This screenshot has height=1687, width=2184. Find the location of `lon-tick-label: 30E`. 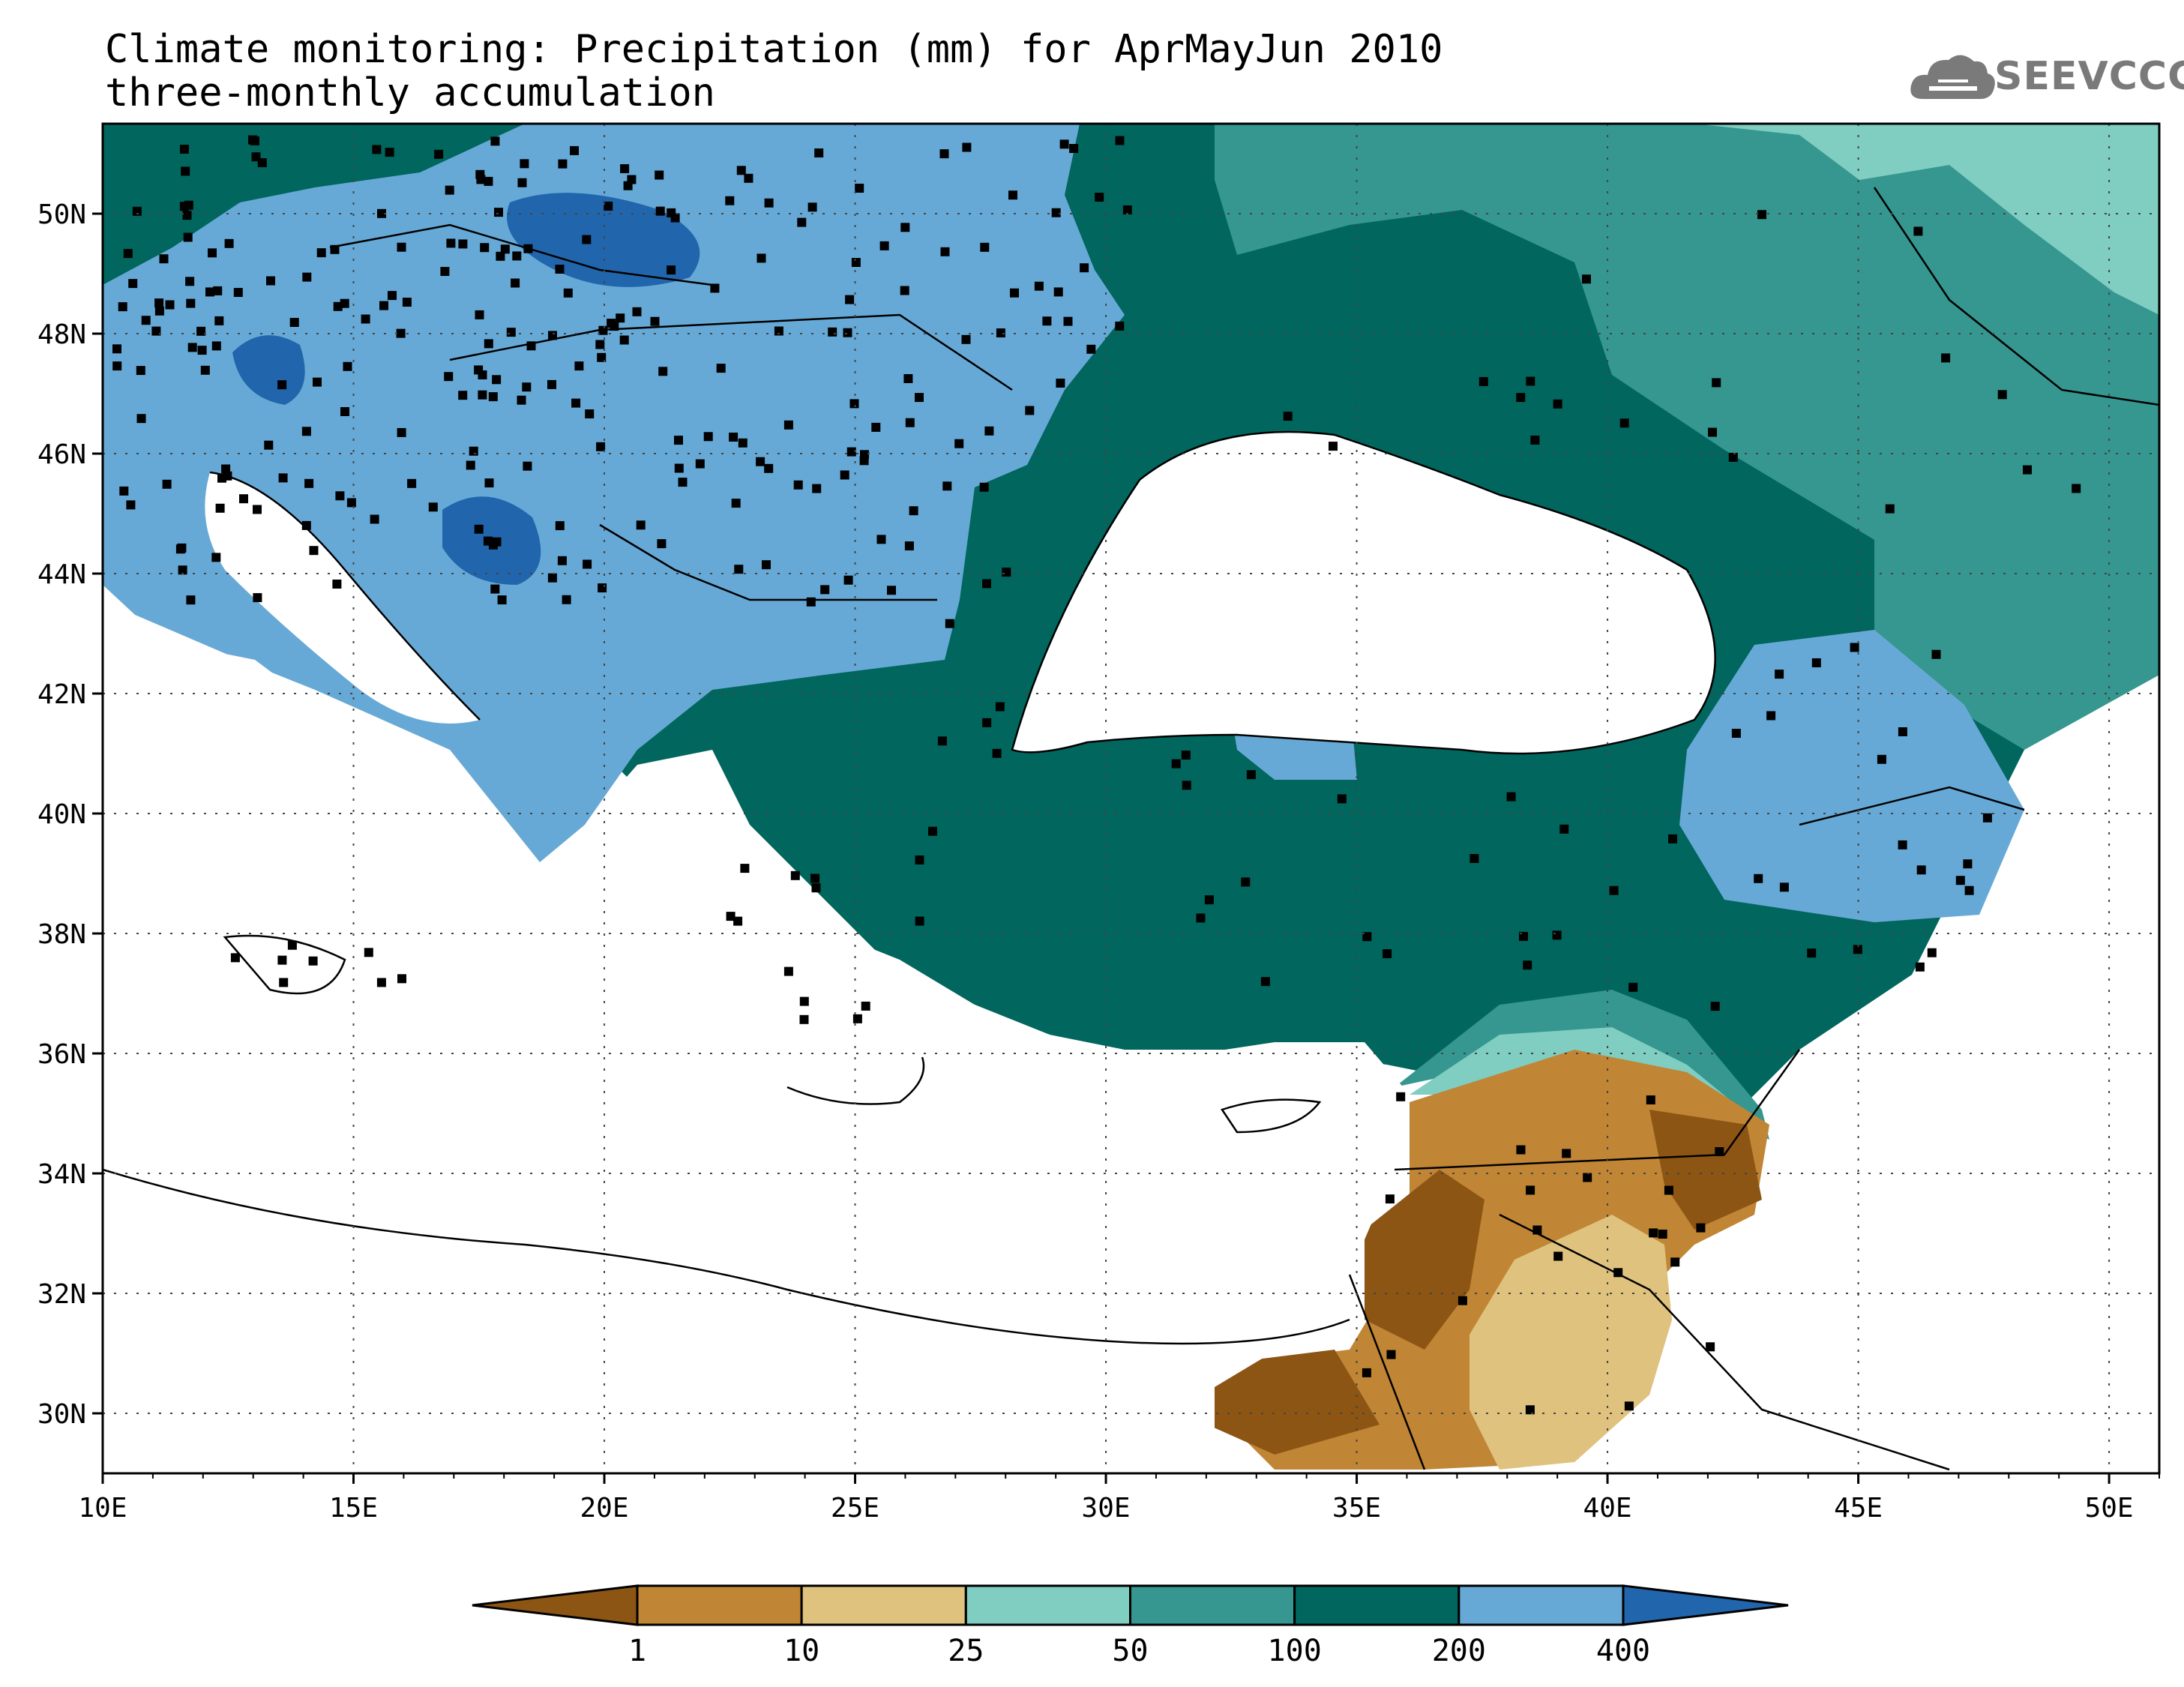

lon-tick-label: 30E is located at coordinates (1106, 1508).